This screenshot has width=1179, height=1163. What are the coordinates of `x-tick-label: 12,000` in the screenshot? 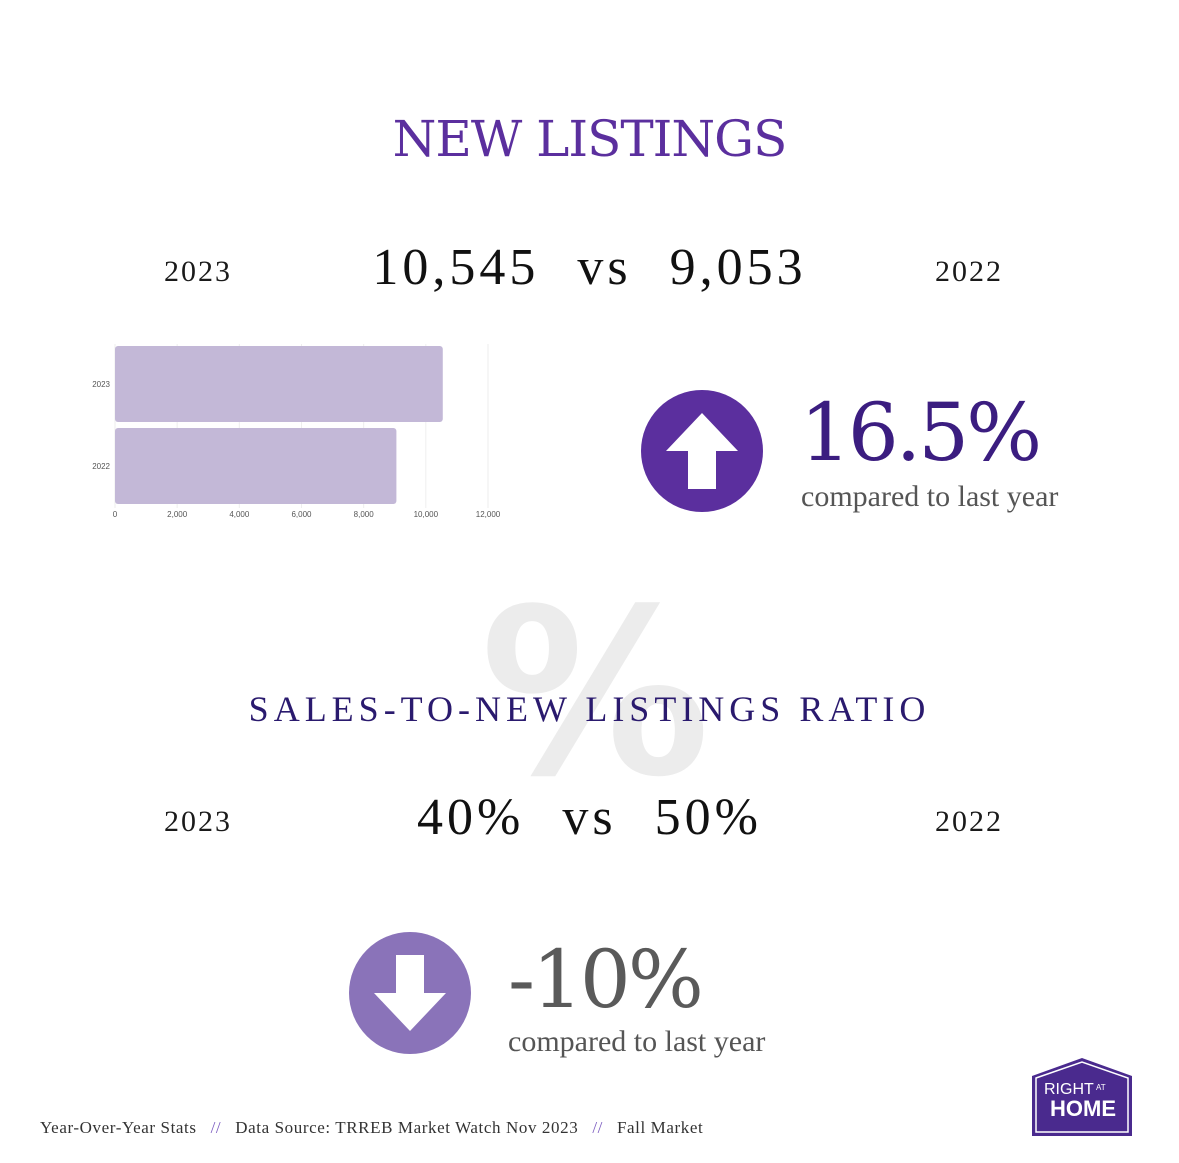 It's located at (488, 514).